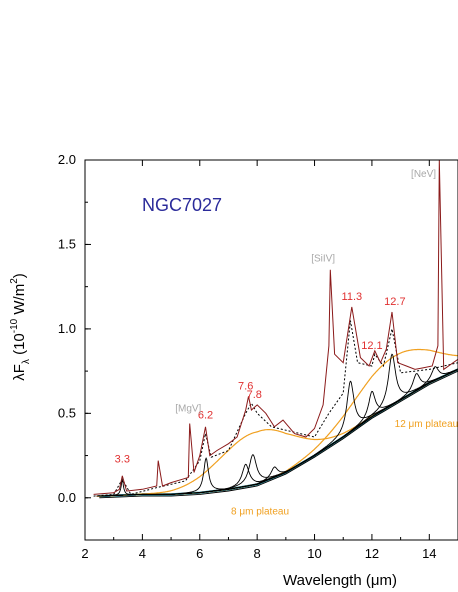  I want to click on band-label: 7.6, so click(245, 387).